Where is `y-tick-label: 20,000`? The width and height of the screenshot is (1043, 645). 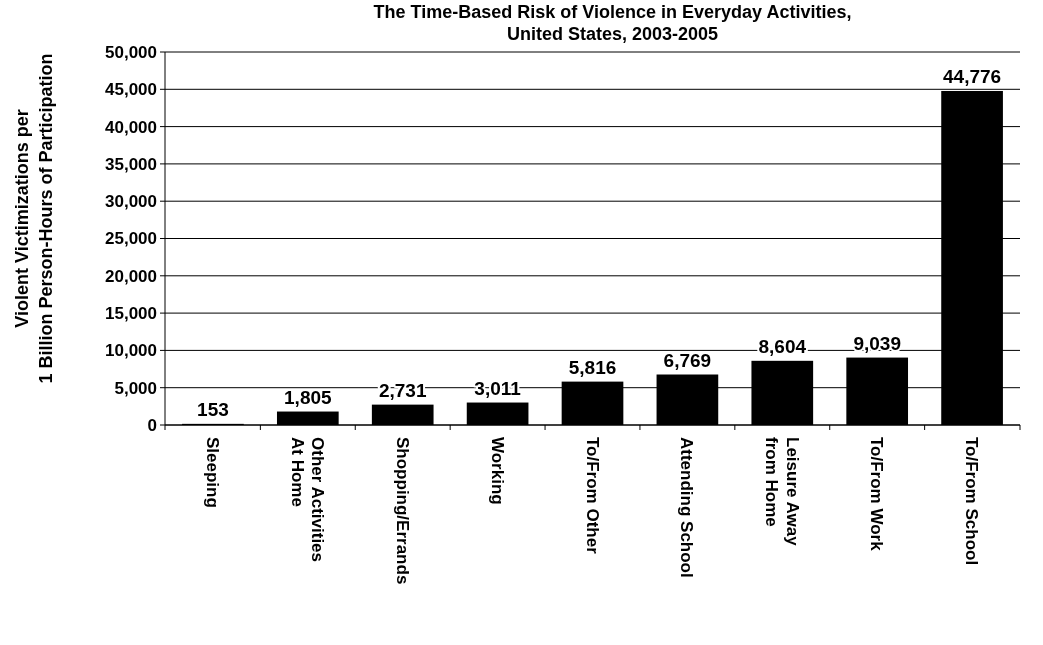
y-tick-label: 20,000 is located at coordinates (131, 276).